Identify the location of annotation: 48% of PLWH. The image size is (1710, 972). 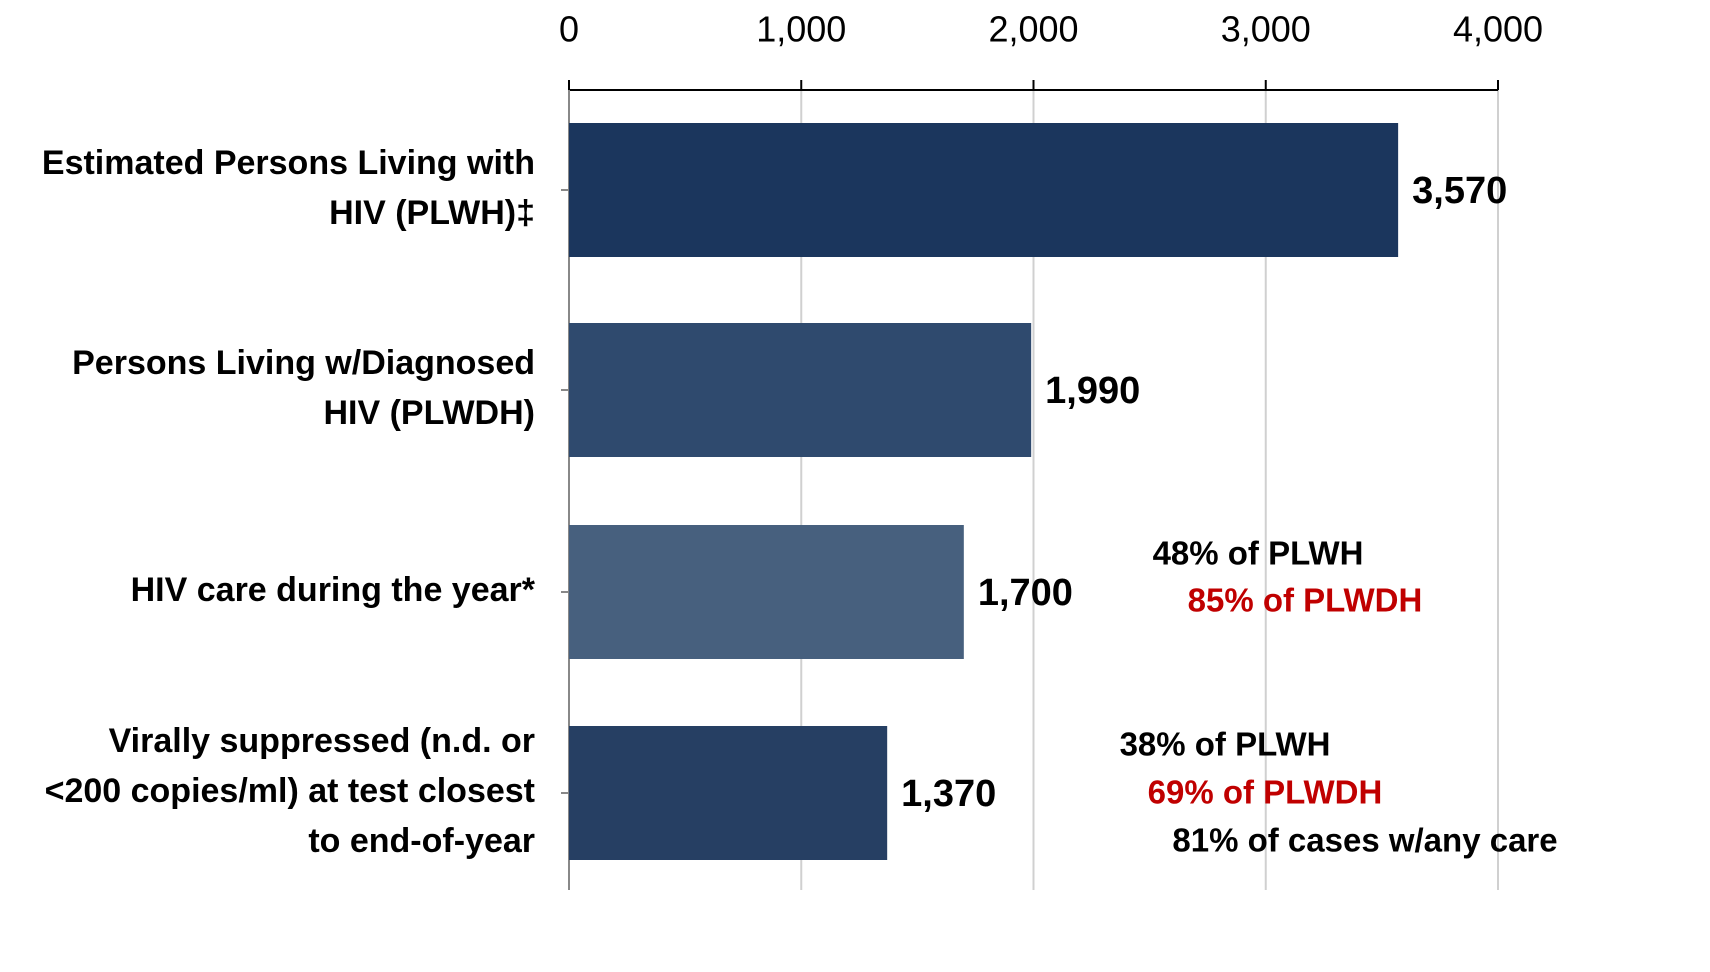
(1258, 553).